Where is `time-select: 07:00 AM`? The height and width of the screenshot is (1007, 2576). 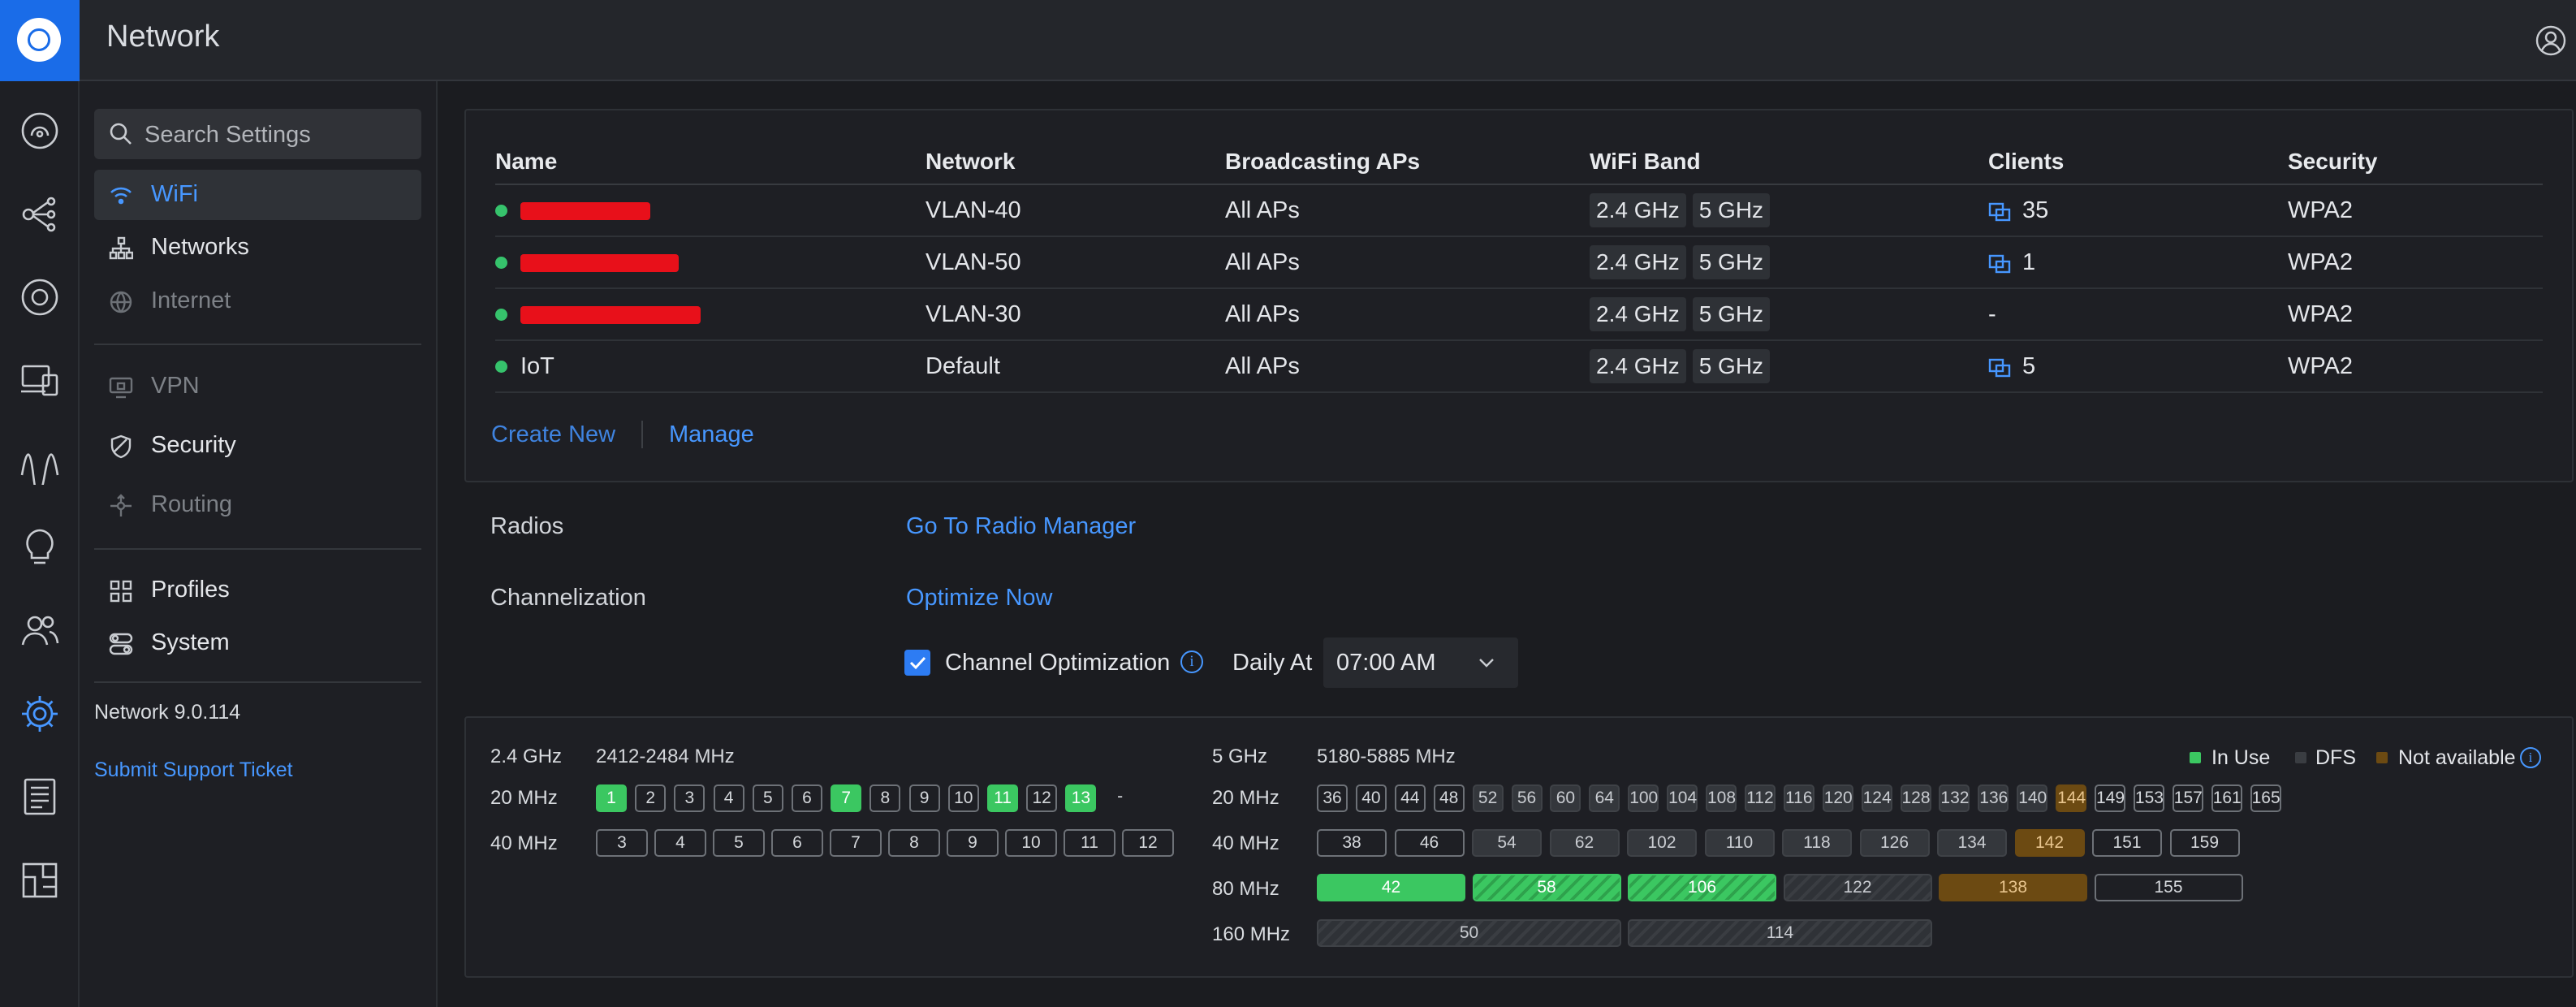
time-select: 07:00 AM is located at coordinates (1420, 662).